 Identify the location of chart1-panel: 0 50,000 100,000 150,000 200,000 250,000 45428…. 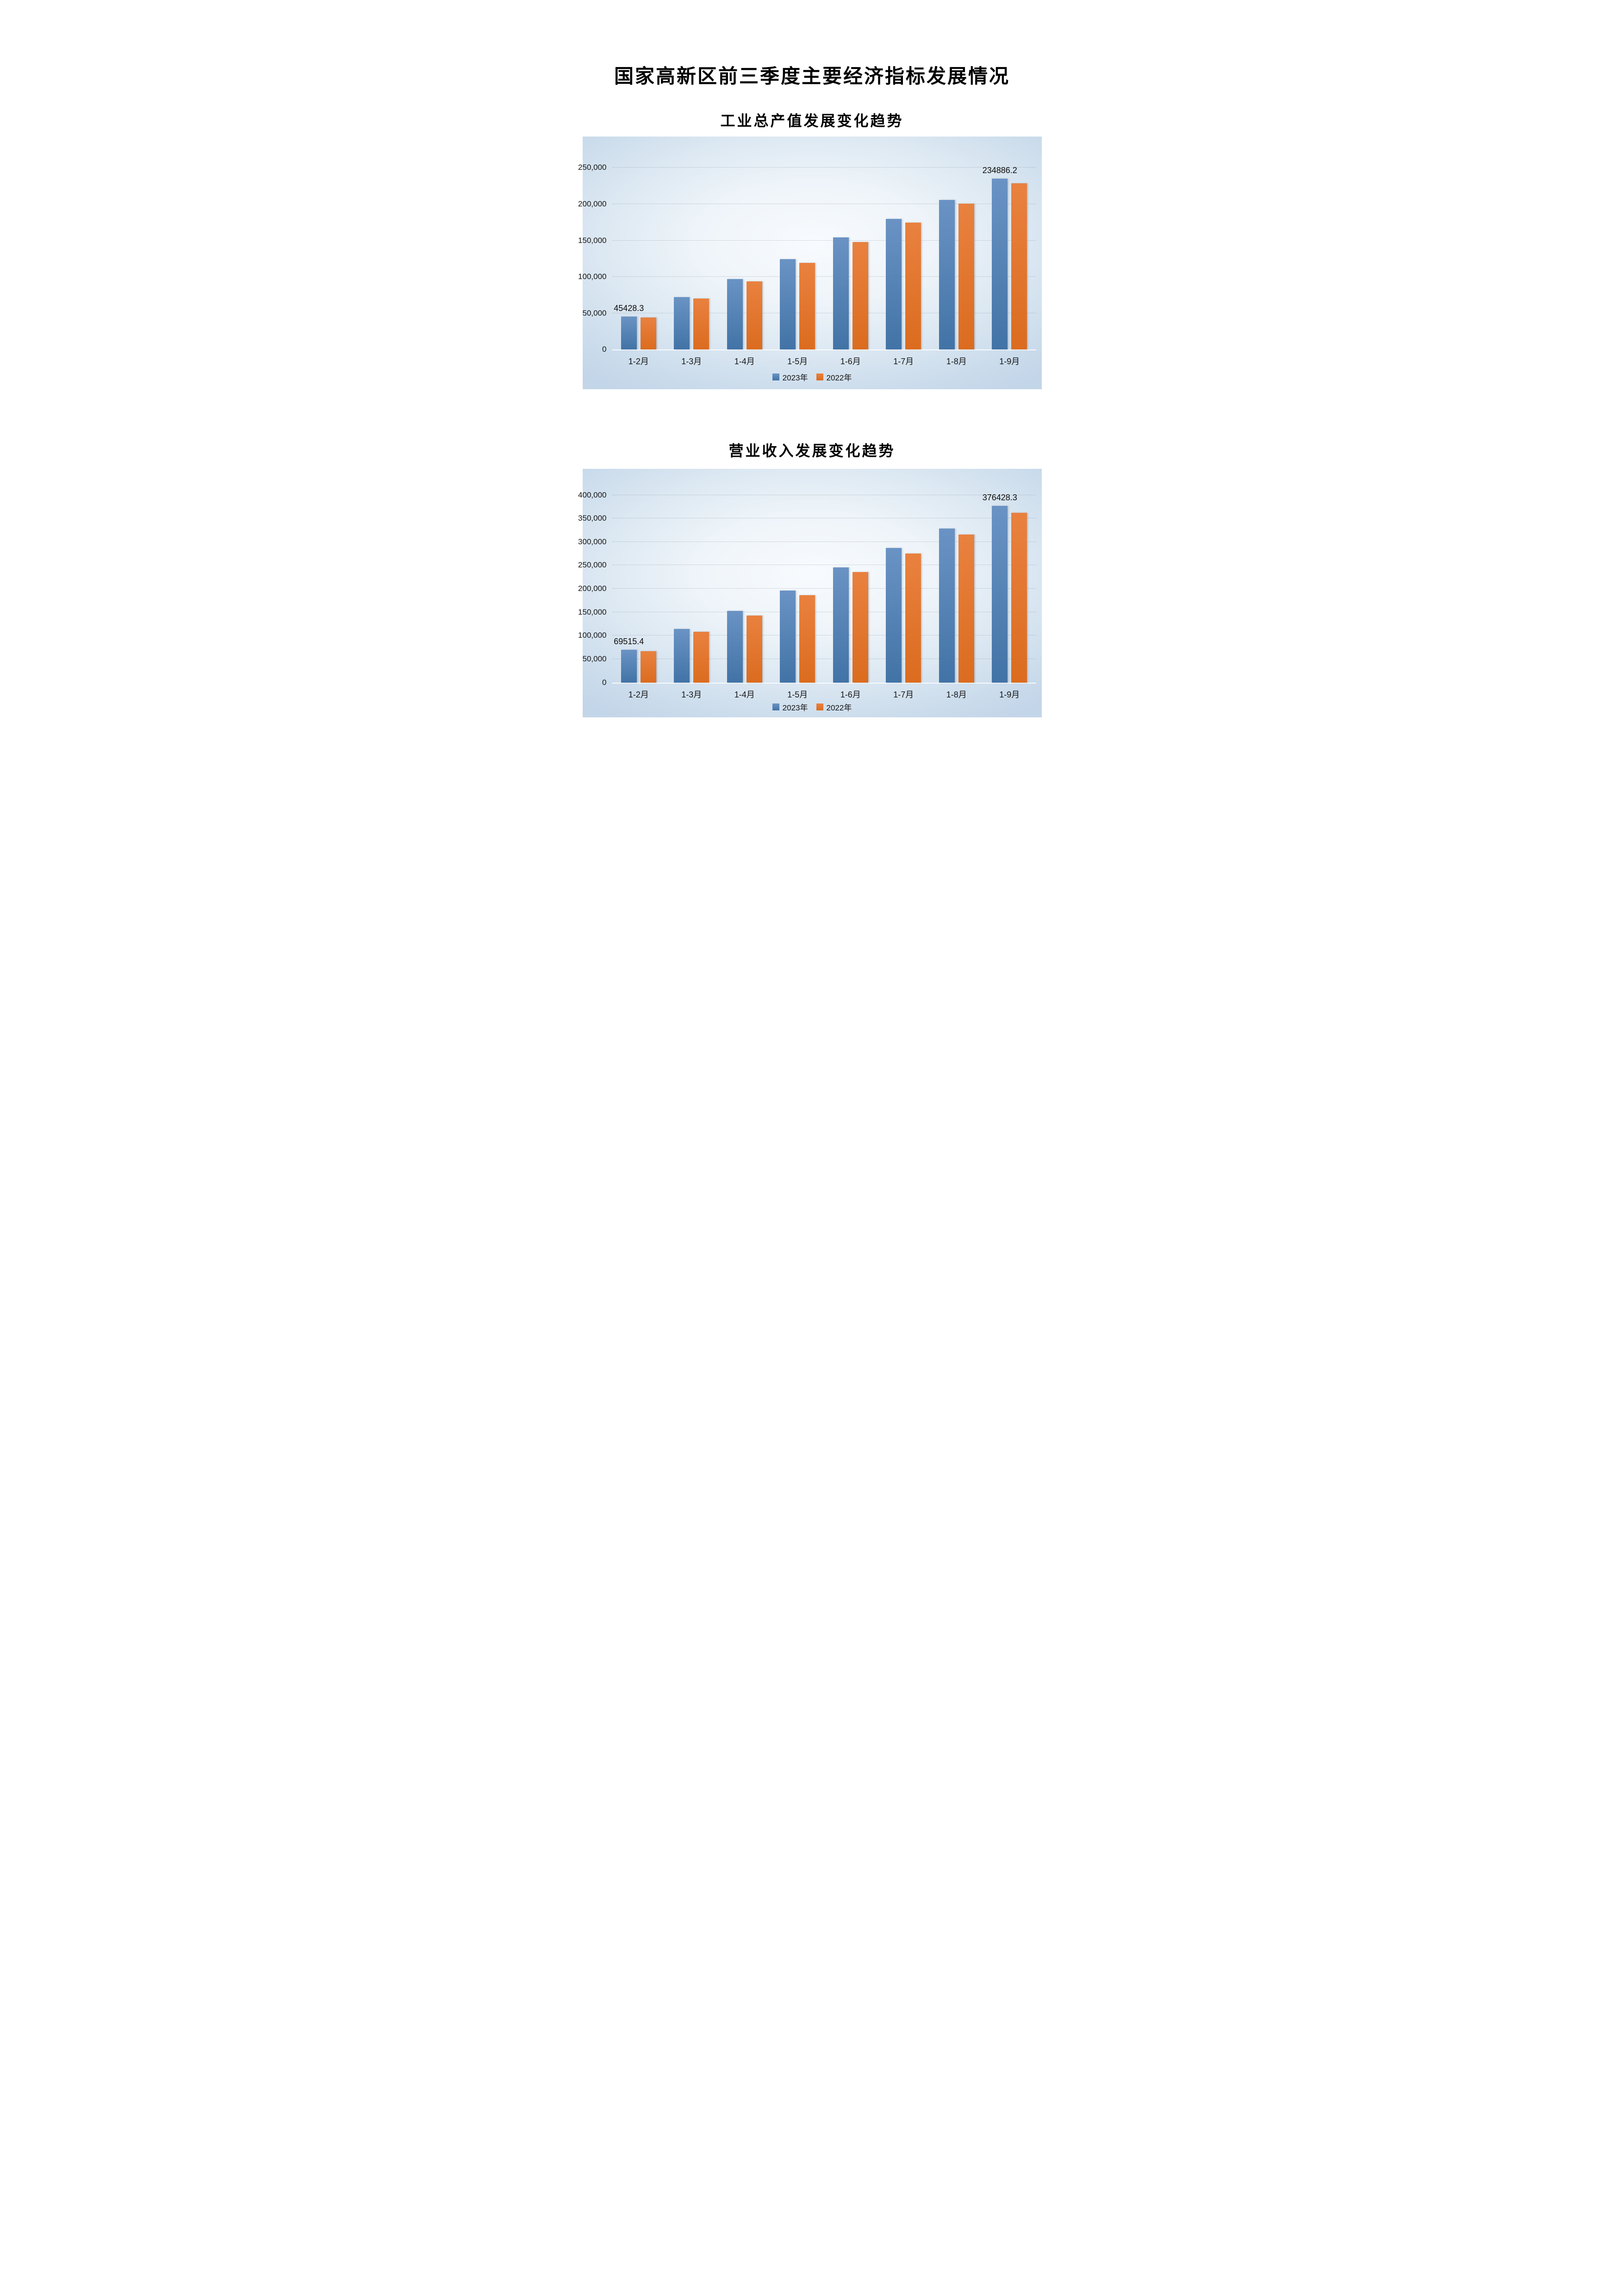
(810, 263).